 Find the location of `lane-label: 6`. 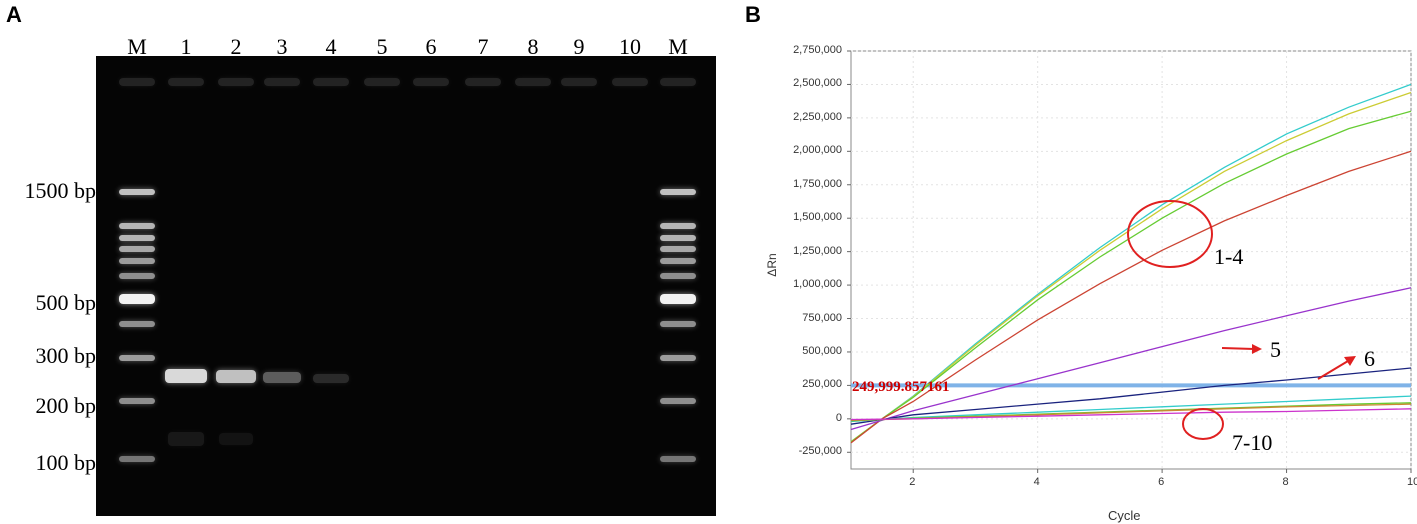

lane-label: 6 is located at coordinates (431, 46).